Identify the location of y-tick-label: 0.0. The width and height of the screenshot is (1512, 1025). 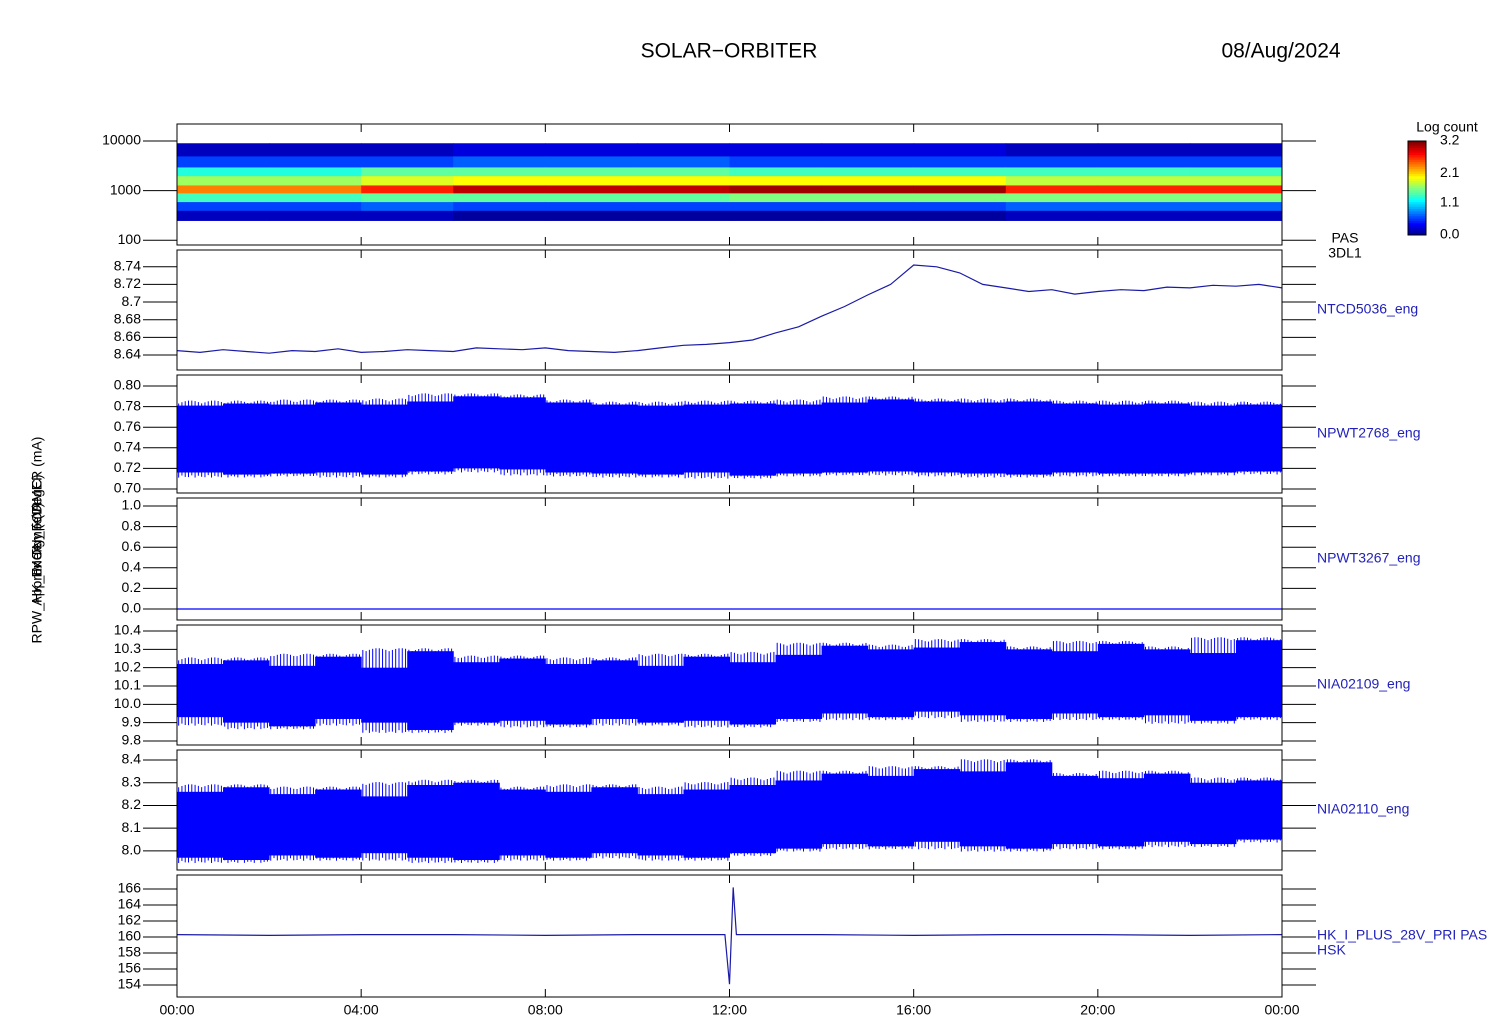
(132, 608).